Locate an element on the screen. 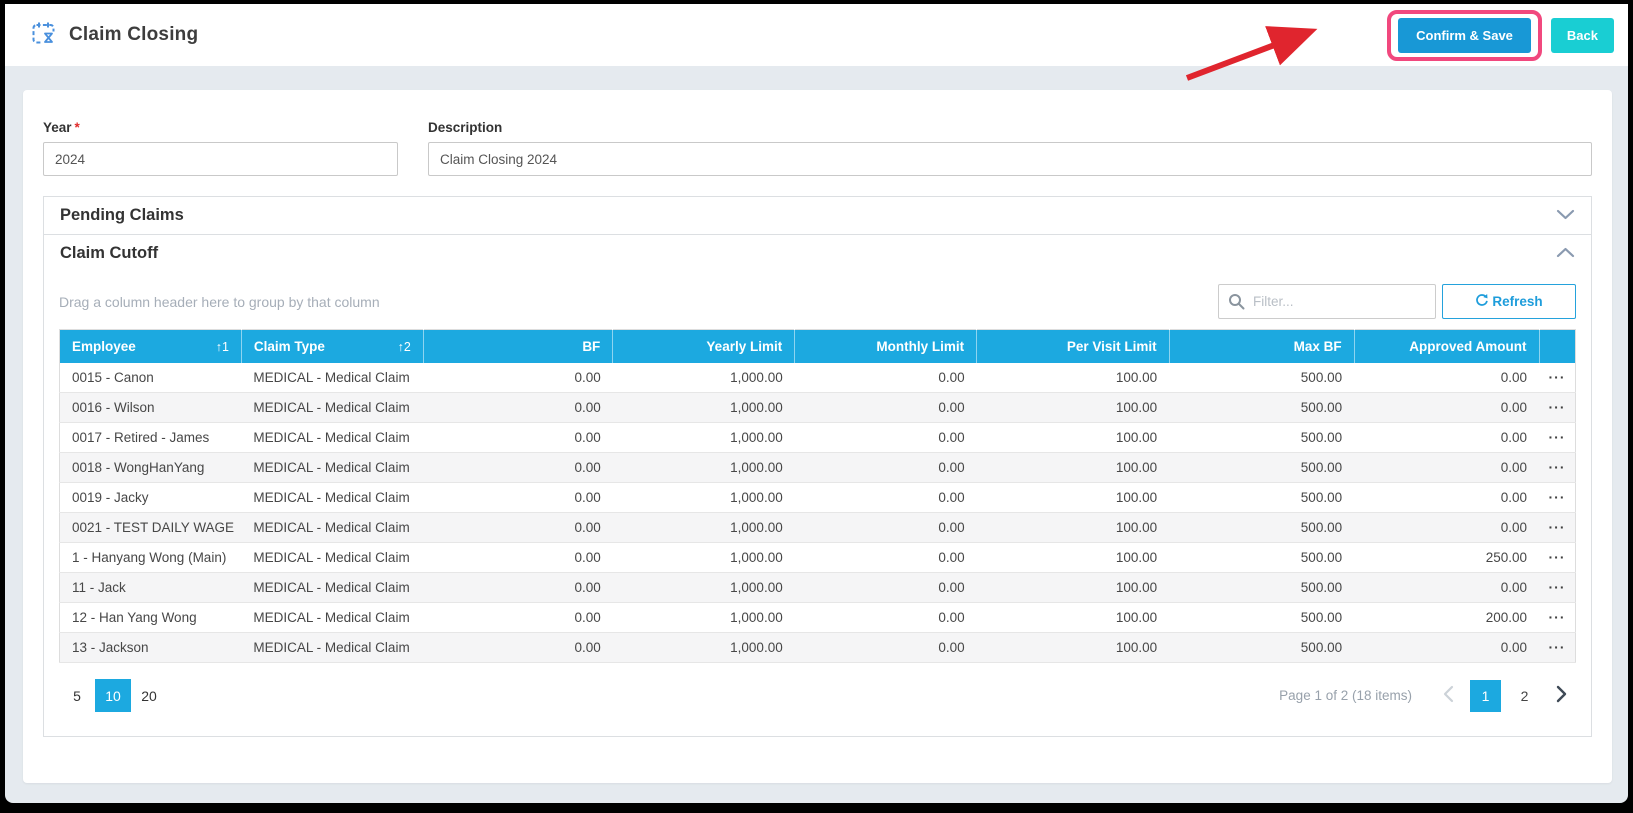 This screenshot has width=1633, height=813. filter-input is located at coordinates (1327, 301).